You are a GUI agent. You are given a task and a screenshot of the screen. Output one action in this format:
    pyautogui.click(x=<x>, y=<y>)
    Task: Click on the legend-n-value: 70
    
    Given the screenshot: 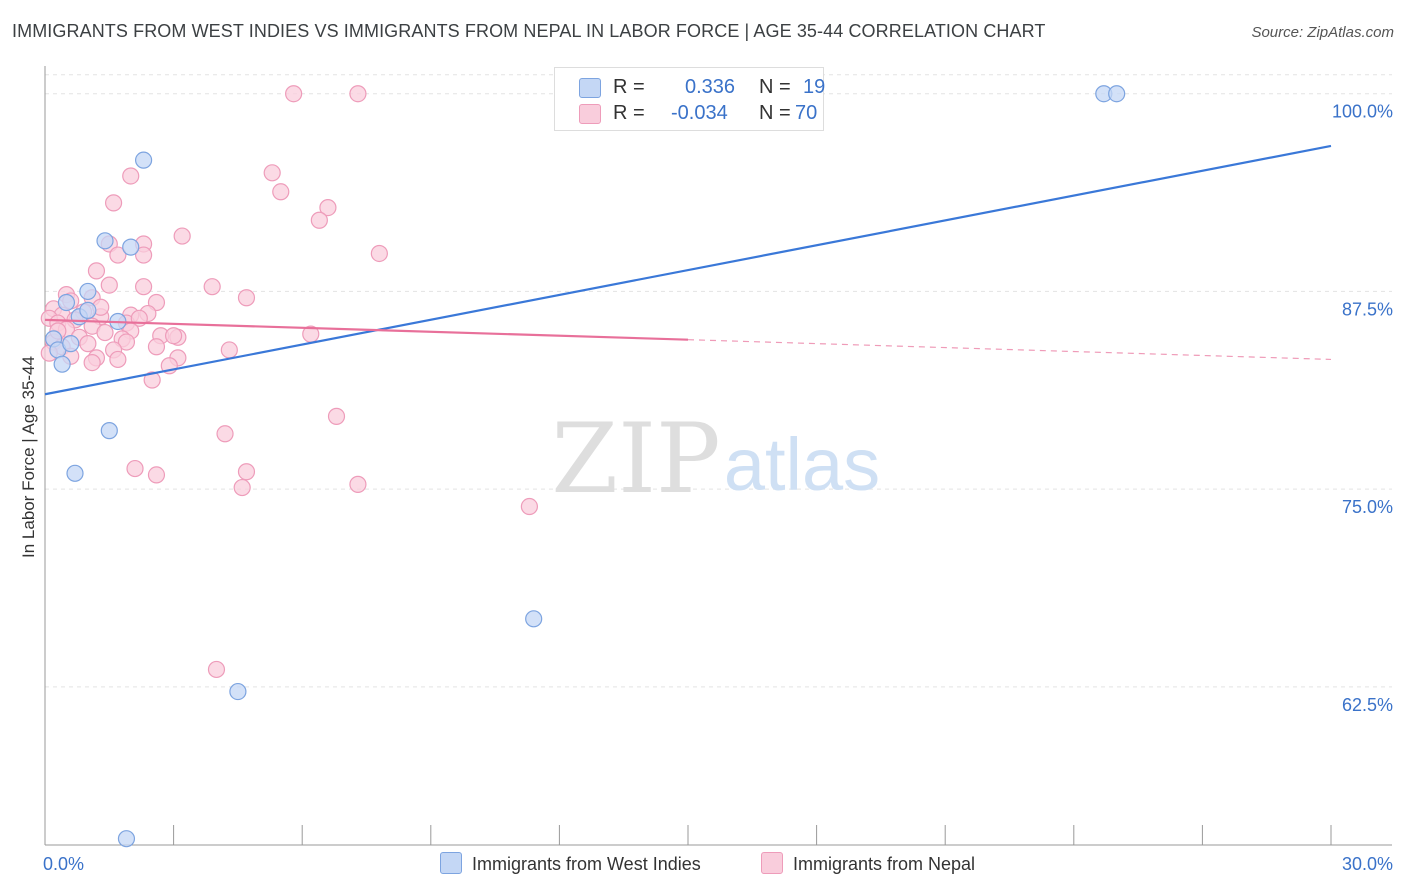 What is the action you would take?
    pyautogui.click(x=806, y=113)
    